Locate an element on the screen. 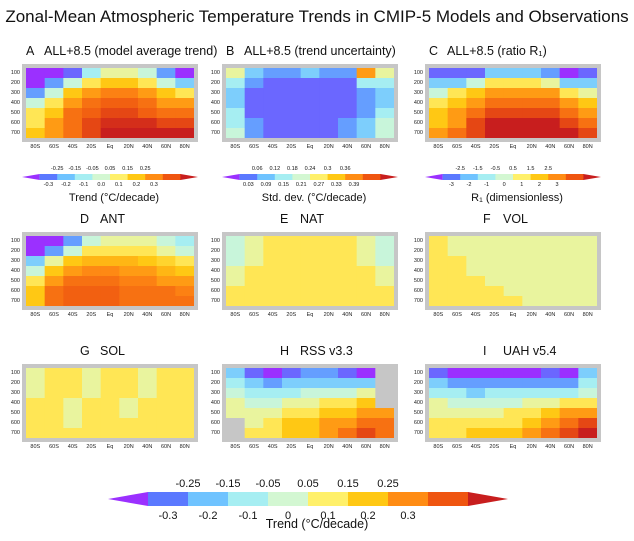 The height and width of the screenshot is (541, 634). colorbar-lower-label: 0.0 is located at coordinates (101, 185).